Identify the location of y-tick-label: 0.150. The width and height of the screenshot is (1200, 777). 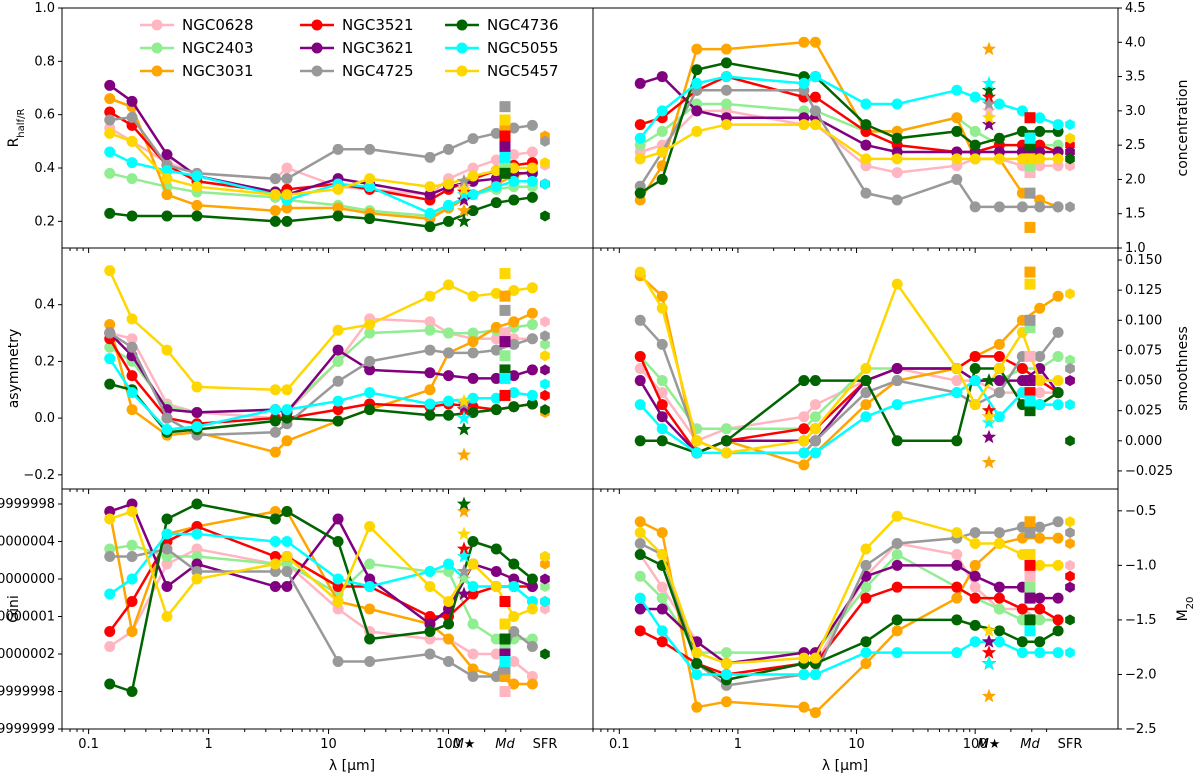
(1143, 260).